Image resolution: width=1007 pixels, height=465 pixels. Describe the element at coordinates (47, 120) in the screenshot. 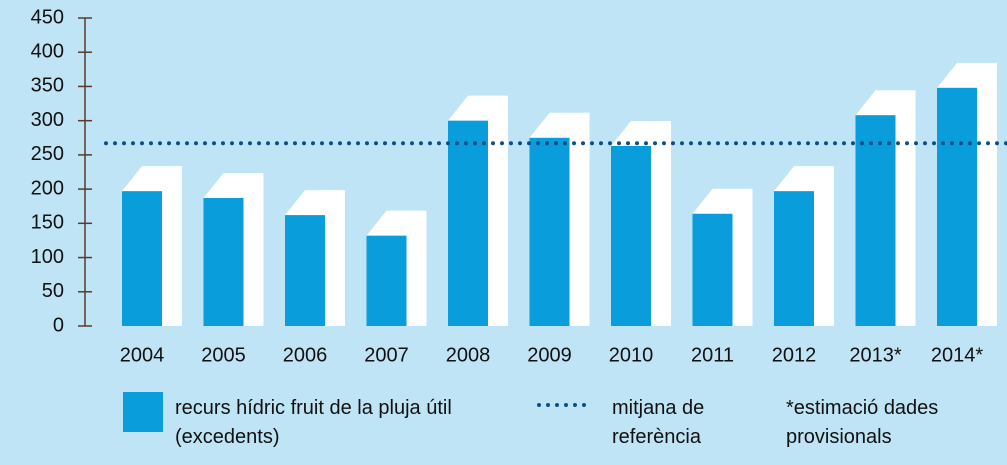

I see `y-tick-label: 300` at that location.